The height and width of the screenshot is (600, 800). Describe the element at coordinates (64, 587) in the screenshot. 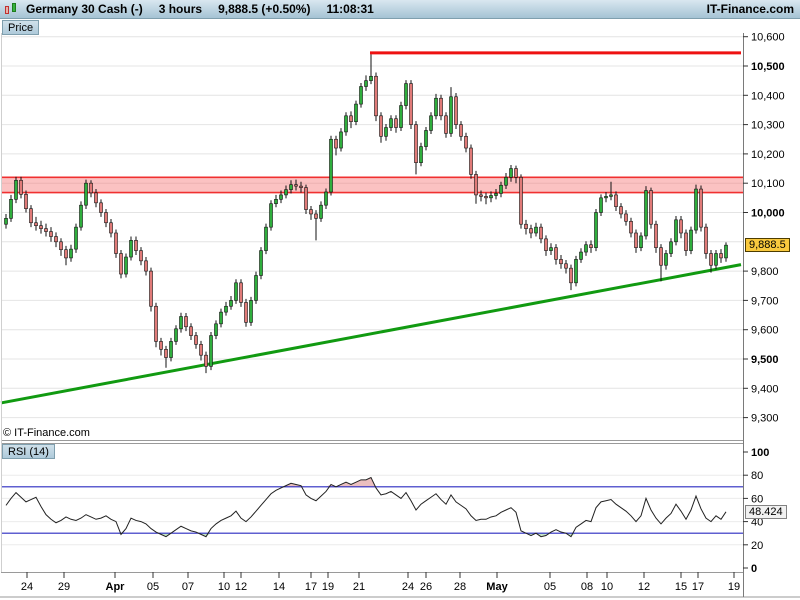

I see `svg-text: 29` at that location.